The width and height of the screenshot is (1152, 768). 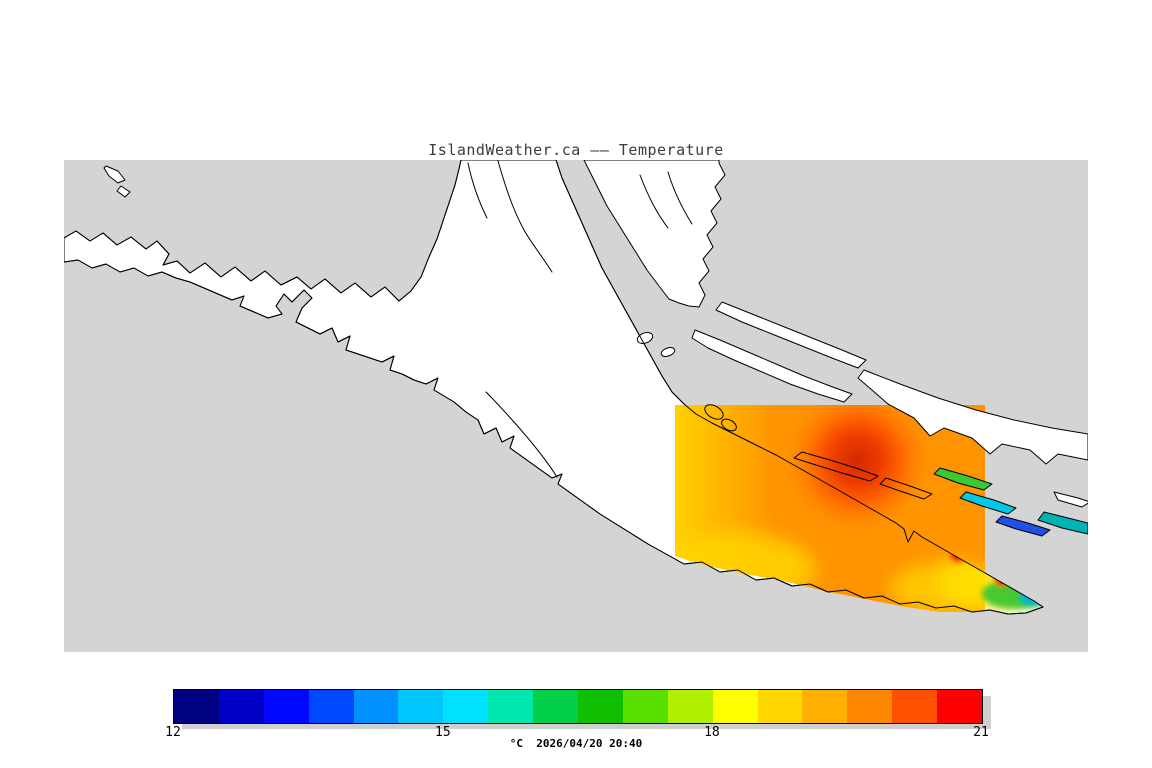 I want to click on gulf-island-blue, so click(x=1023, y=526).